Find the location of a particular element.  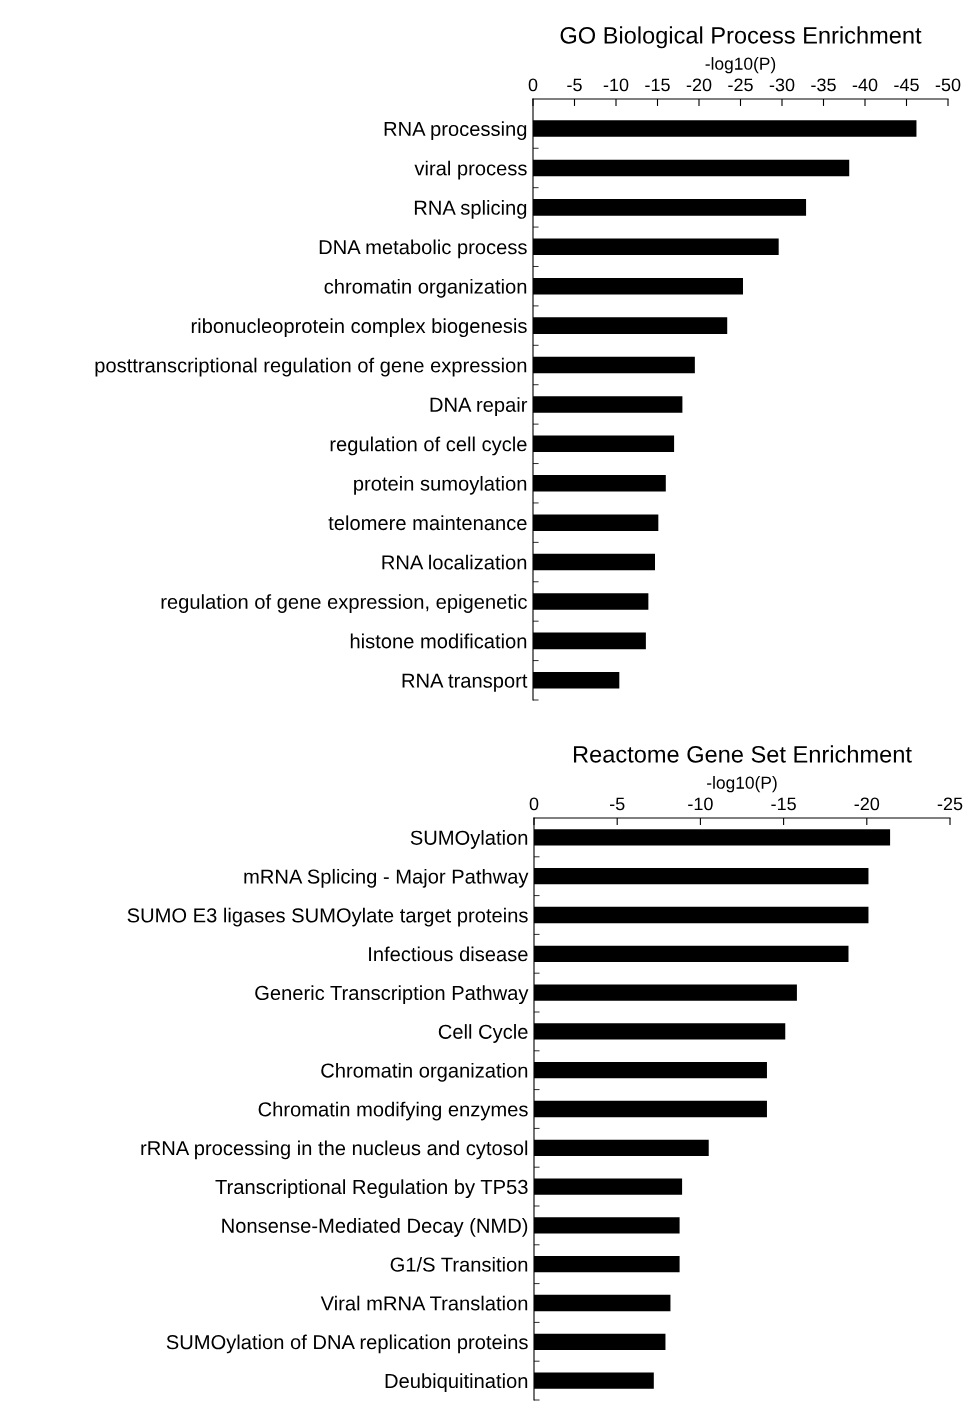

y-tick-label: viral process is located at coordinates (470, 170).